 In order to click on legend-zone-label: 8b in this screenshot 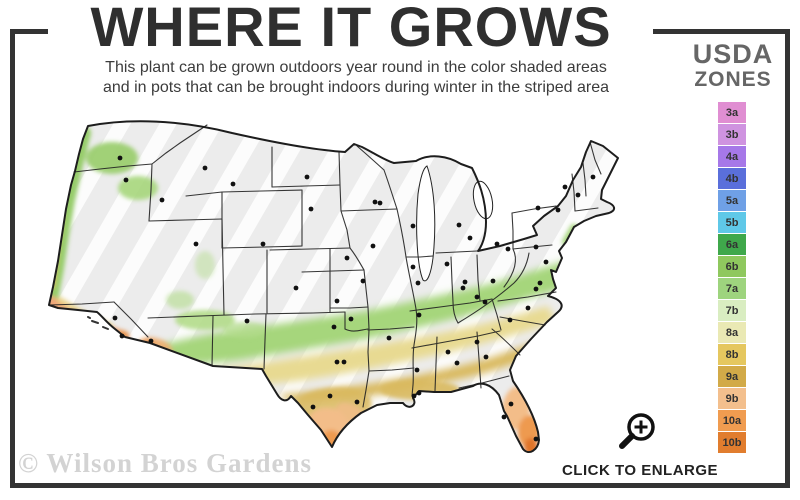, I will do `click(732, 354)`.